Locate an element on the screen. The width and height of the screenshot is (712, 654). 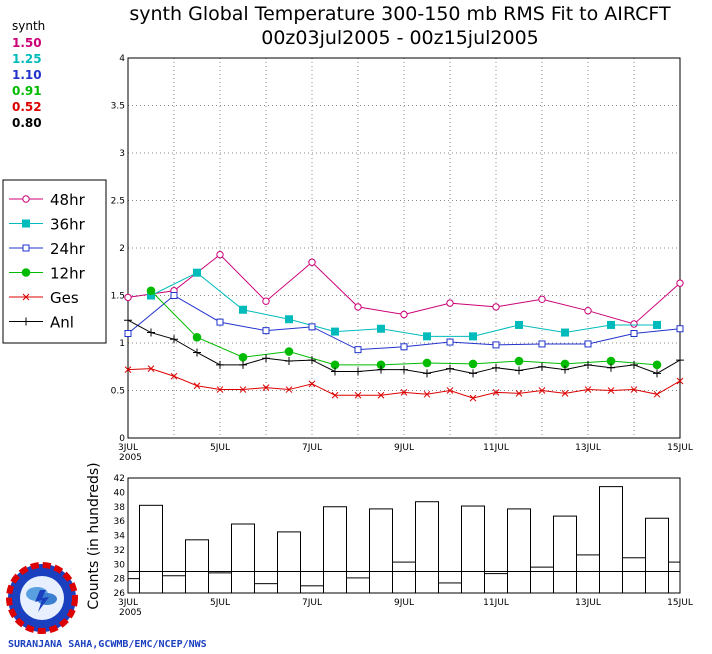
legend-item: 36hr is located at coordinates (47, 225).